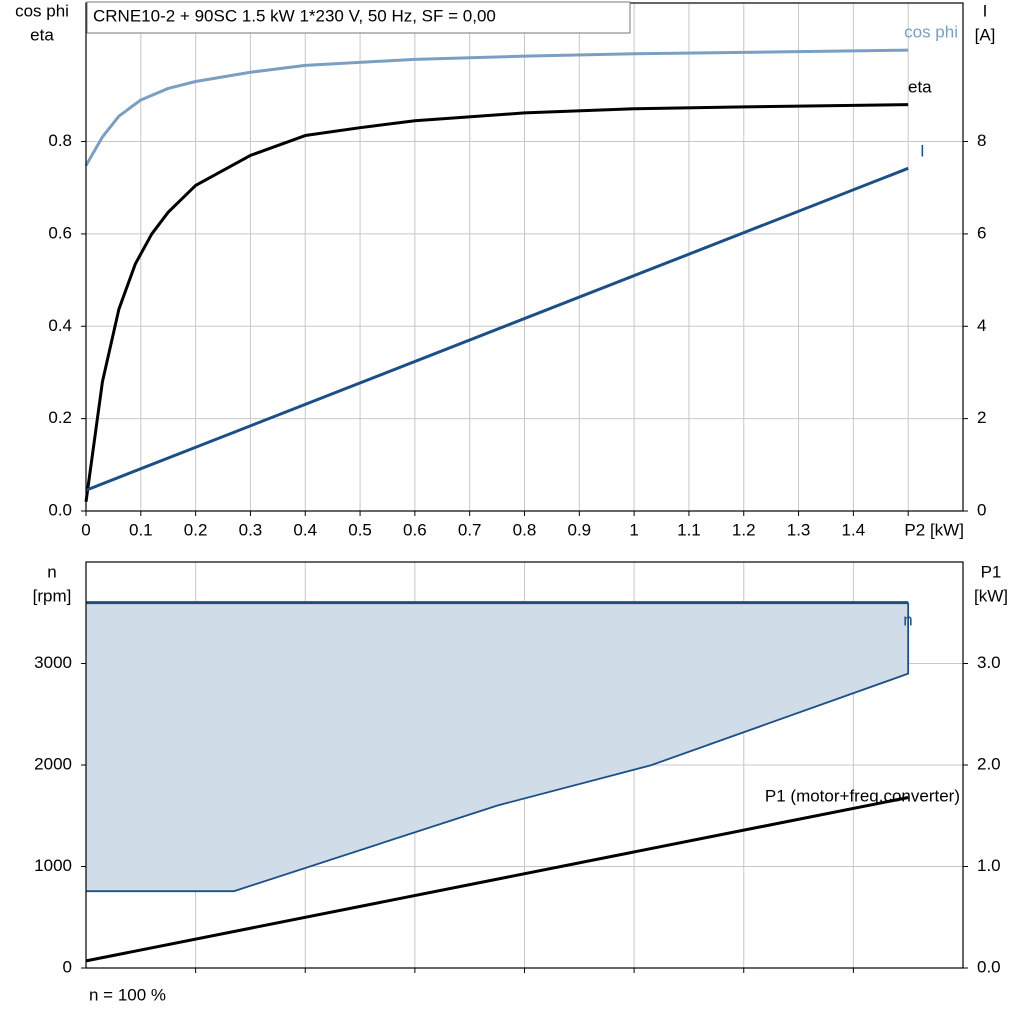 This screenshot has width=1024, height=1024. Describe the element at coordinates (854, 529) in the screenshot. I see `x-tick-label: 1.4` at that location.